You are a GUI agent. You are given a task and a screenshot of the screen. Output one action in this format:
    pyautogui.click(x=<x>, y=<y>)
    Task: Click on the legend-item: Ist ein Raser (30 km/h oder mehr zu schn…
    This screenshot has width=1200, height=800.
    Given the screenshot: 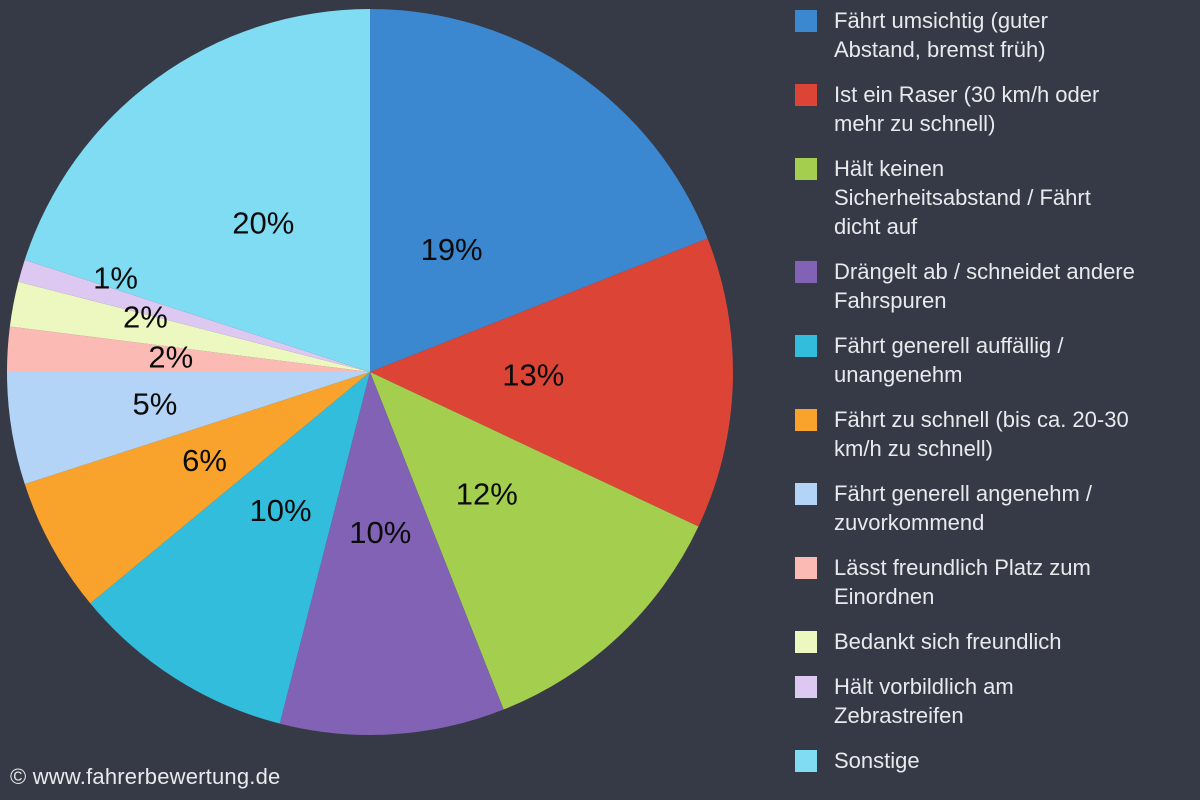 What is the action you would take?
    pyautogui.click(x=997, y=109)
    